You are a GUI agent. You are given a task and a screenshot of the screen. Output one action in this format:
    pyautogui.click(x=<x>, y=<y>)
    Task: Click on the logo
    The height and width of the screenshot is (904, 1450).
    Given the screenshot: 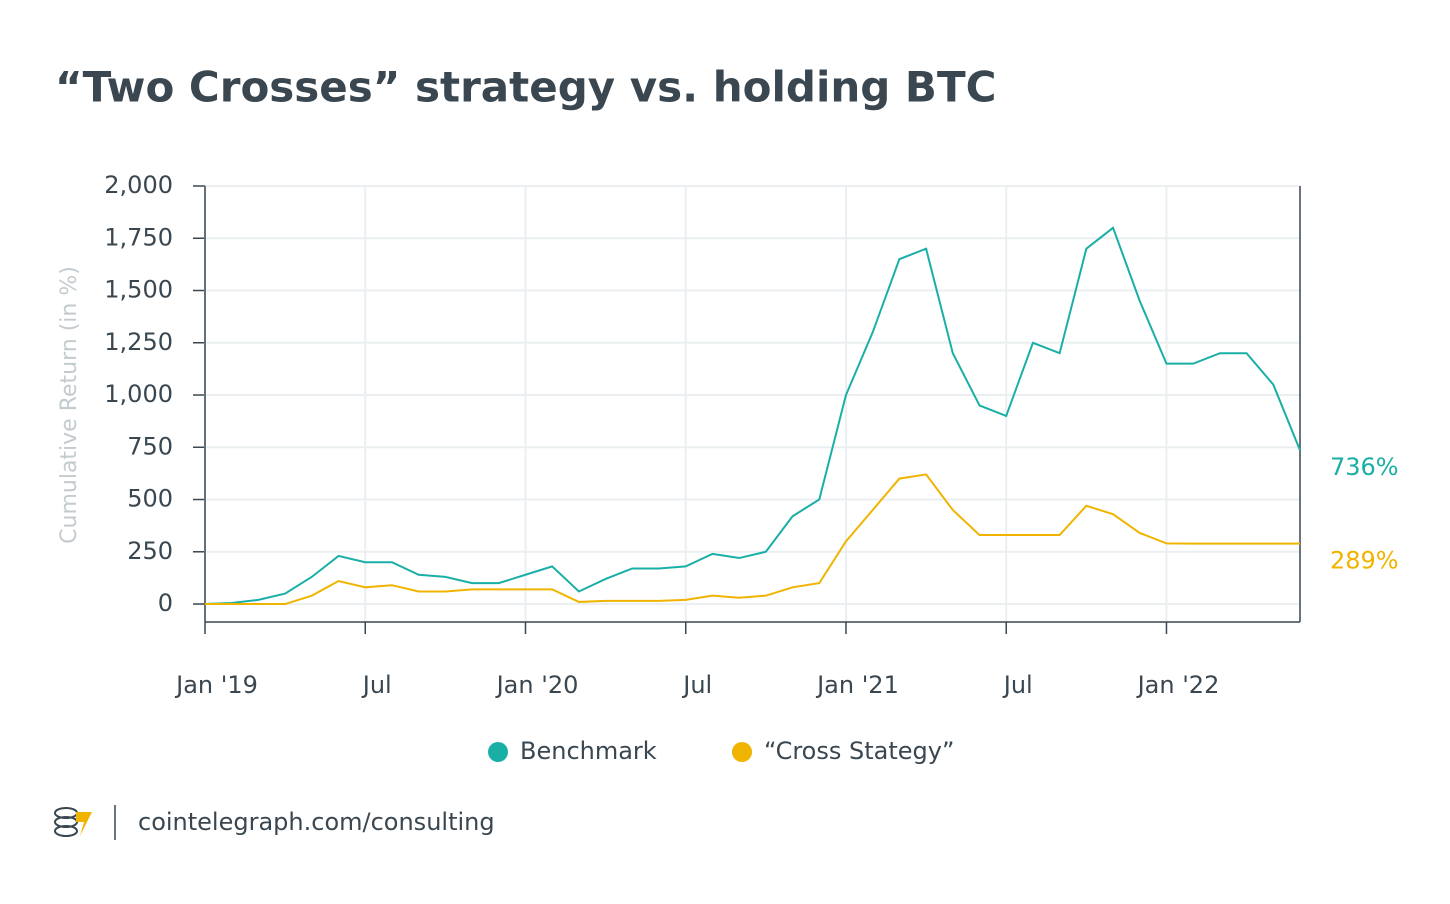 What is the action you would take?
    pyautogui.click(x=85, y=822)
    